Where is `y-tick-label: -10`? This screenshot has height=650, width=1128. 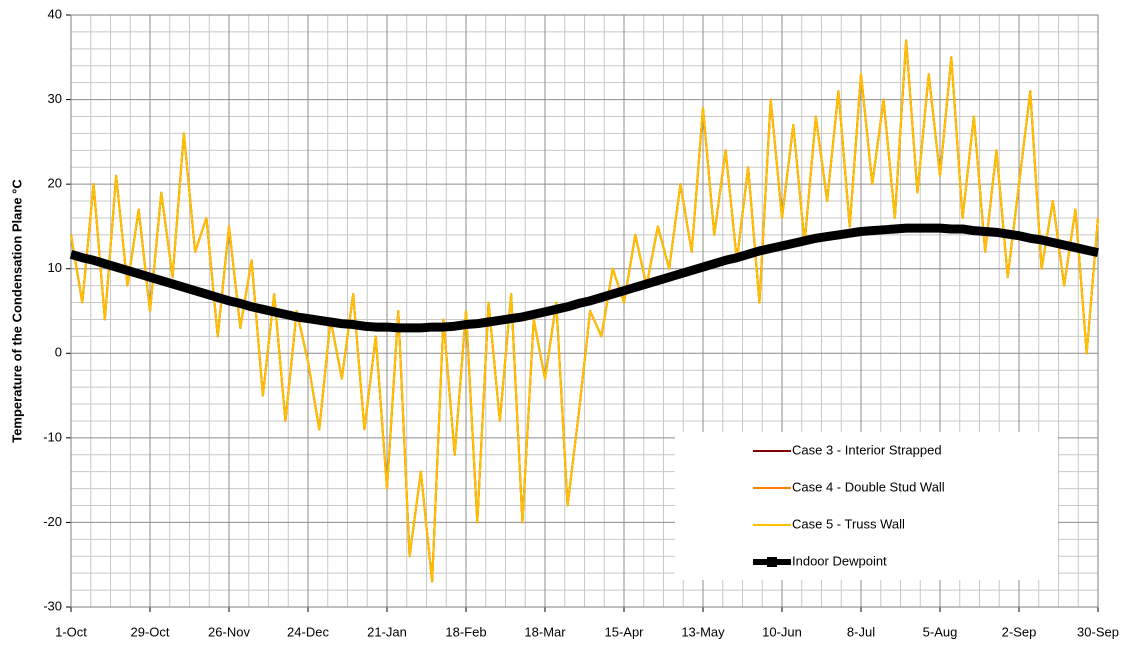 y-tick-label: -10 is located at coordinates (52, 436).